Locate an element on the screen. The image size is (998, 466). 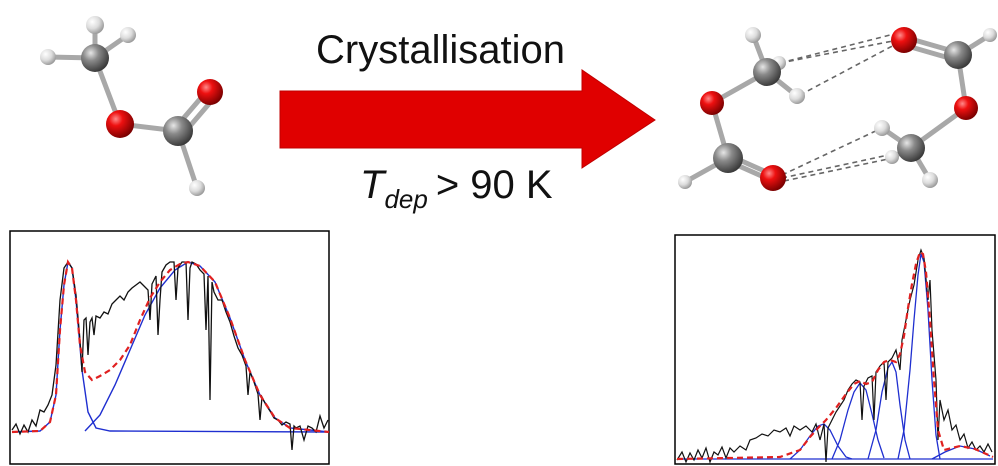
condition-relation: > 90 K is located at coordinates (494, 185).